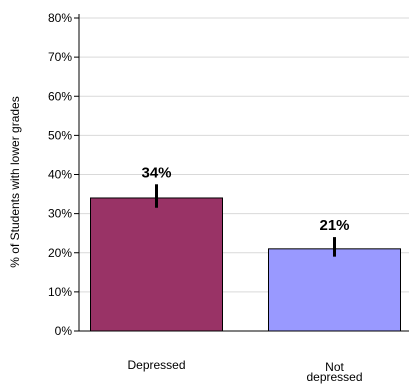 This screenshot has height=390, width=419. What do you see at coordinates (60, 292) in the screenshot?
I see `y-tick-label: 10%` at bounding box center [60, 292].